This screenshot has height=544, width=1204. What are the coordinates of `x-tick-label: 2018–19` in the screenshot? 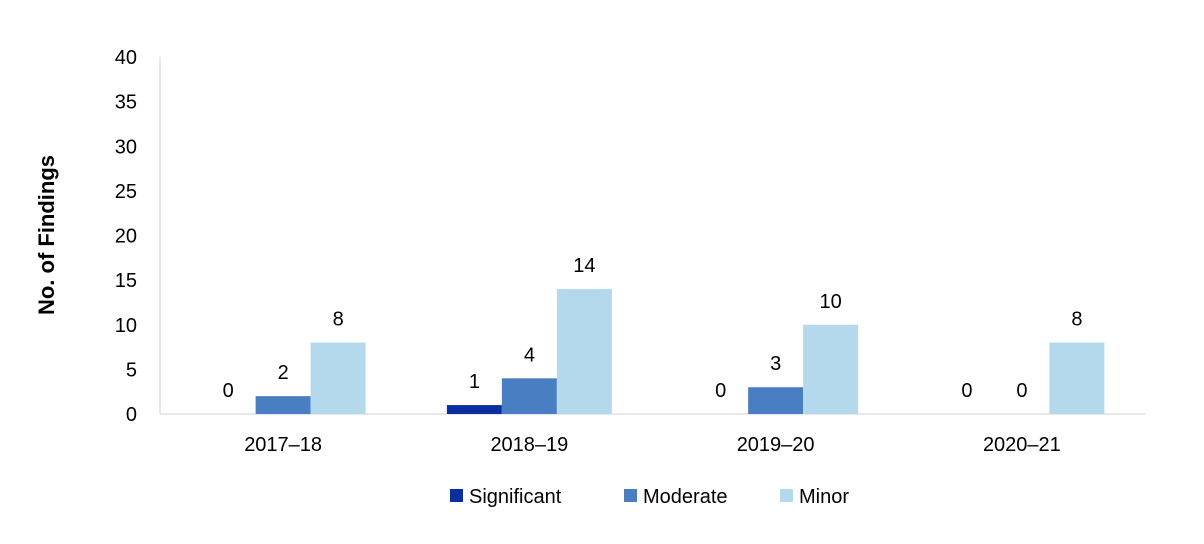 It's located at (529, 445).